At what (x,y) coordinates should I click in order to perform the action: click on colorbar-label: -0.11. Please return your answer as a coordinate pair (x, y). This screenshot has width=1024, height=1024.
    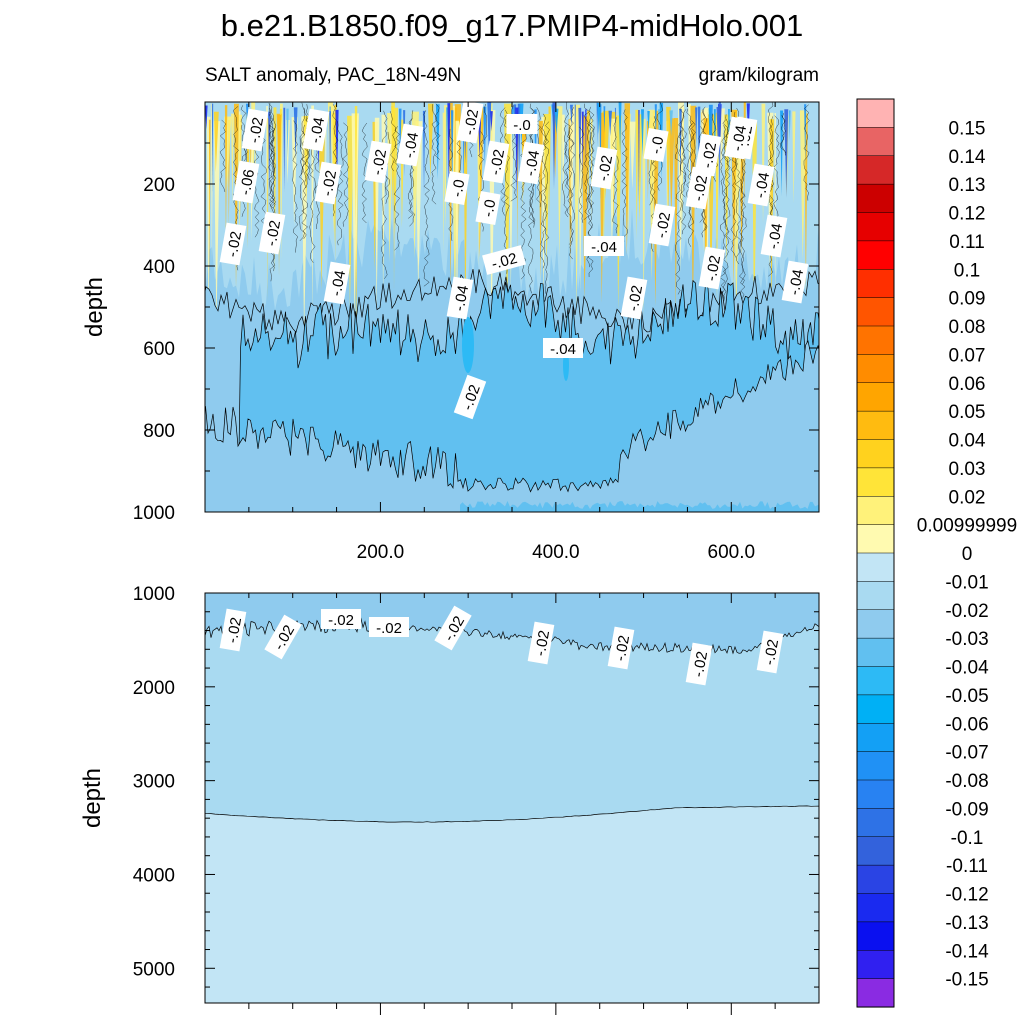
    Looking at the image, I should click on (967, 866).